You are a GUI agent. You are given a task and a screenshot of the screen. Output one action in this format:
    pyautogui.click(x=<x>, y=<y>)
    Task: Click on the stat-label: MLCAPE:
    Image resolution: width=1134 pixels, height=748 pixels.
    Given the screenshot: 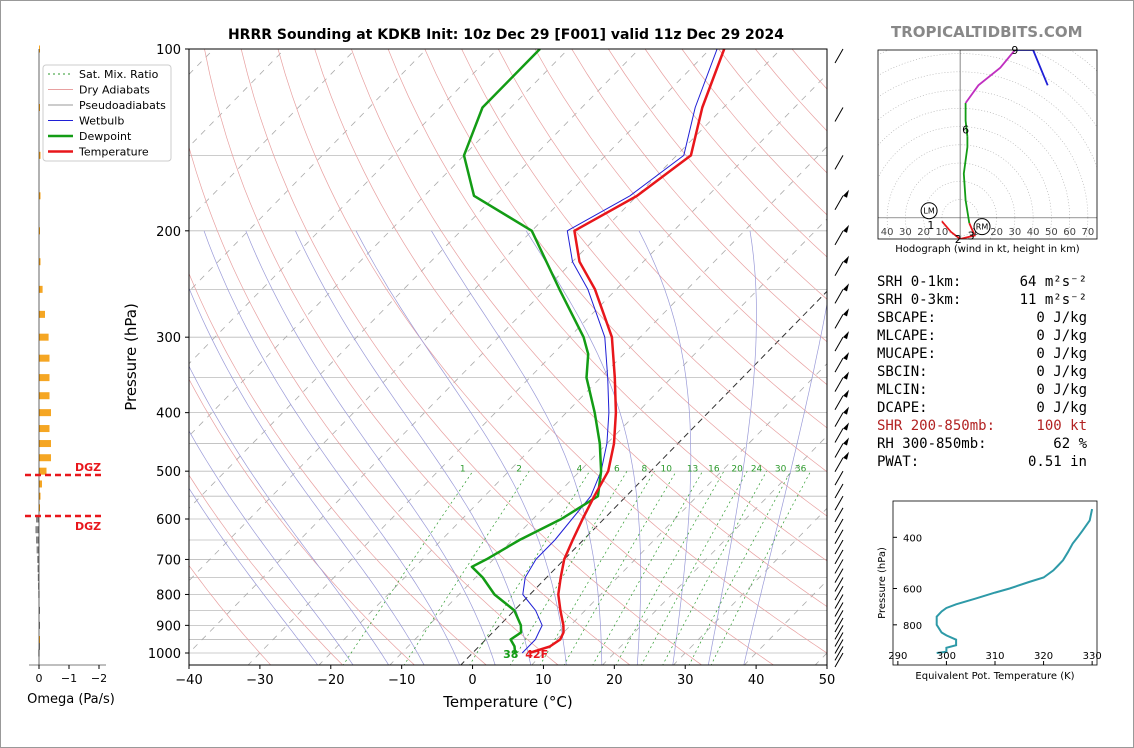 What is the action you would take?
    pyautogui.click(x=907, y=336)
    